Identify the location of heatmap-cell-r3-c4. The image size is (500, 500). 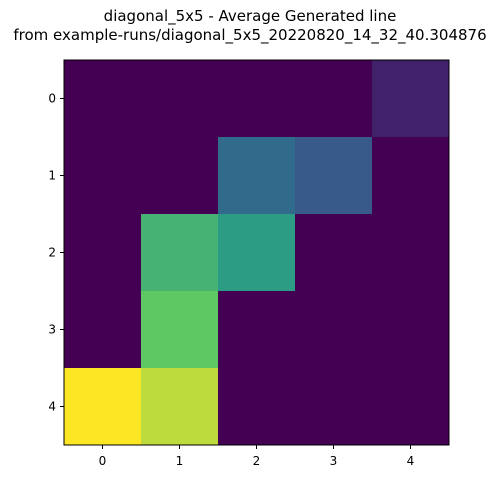
(411, 330).